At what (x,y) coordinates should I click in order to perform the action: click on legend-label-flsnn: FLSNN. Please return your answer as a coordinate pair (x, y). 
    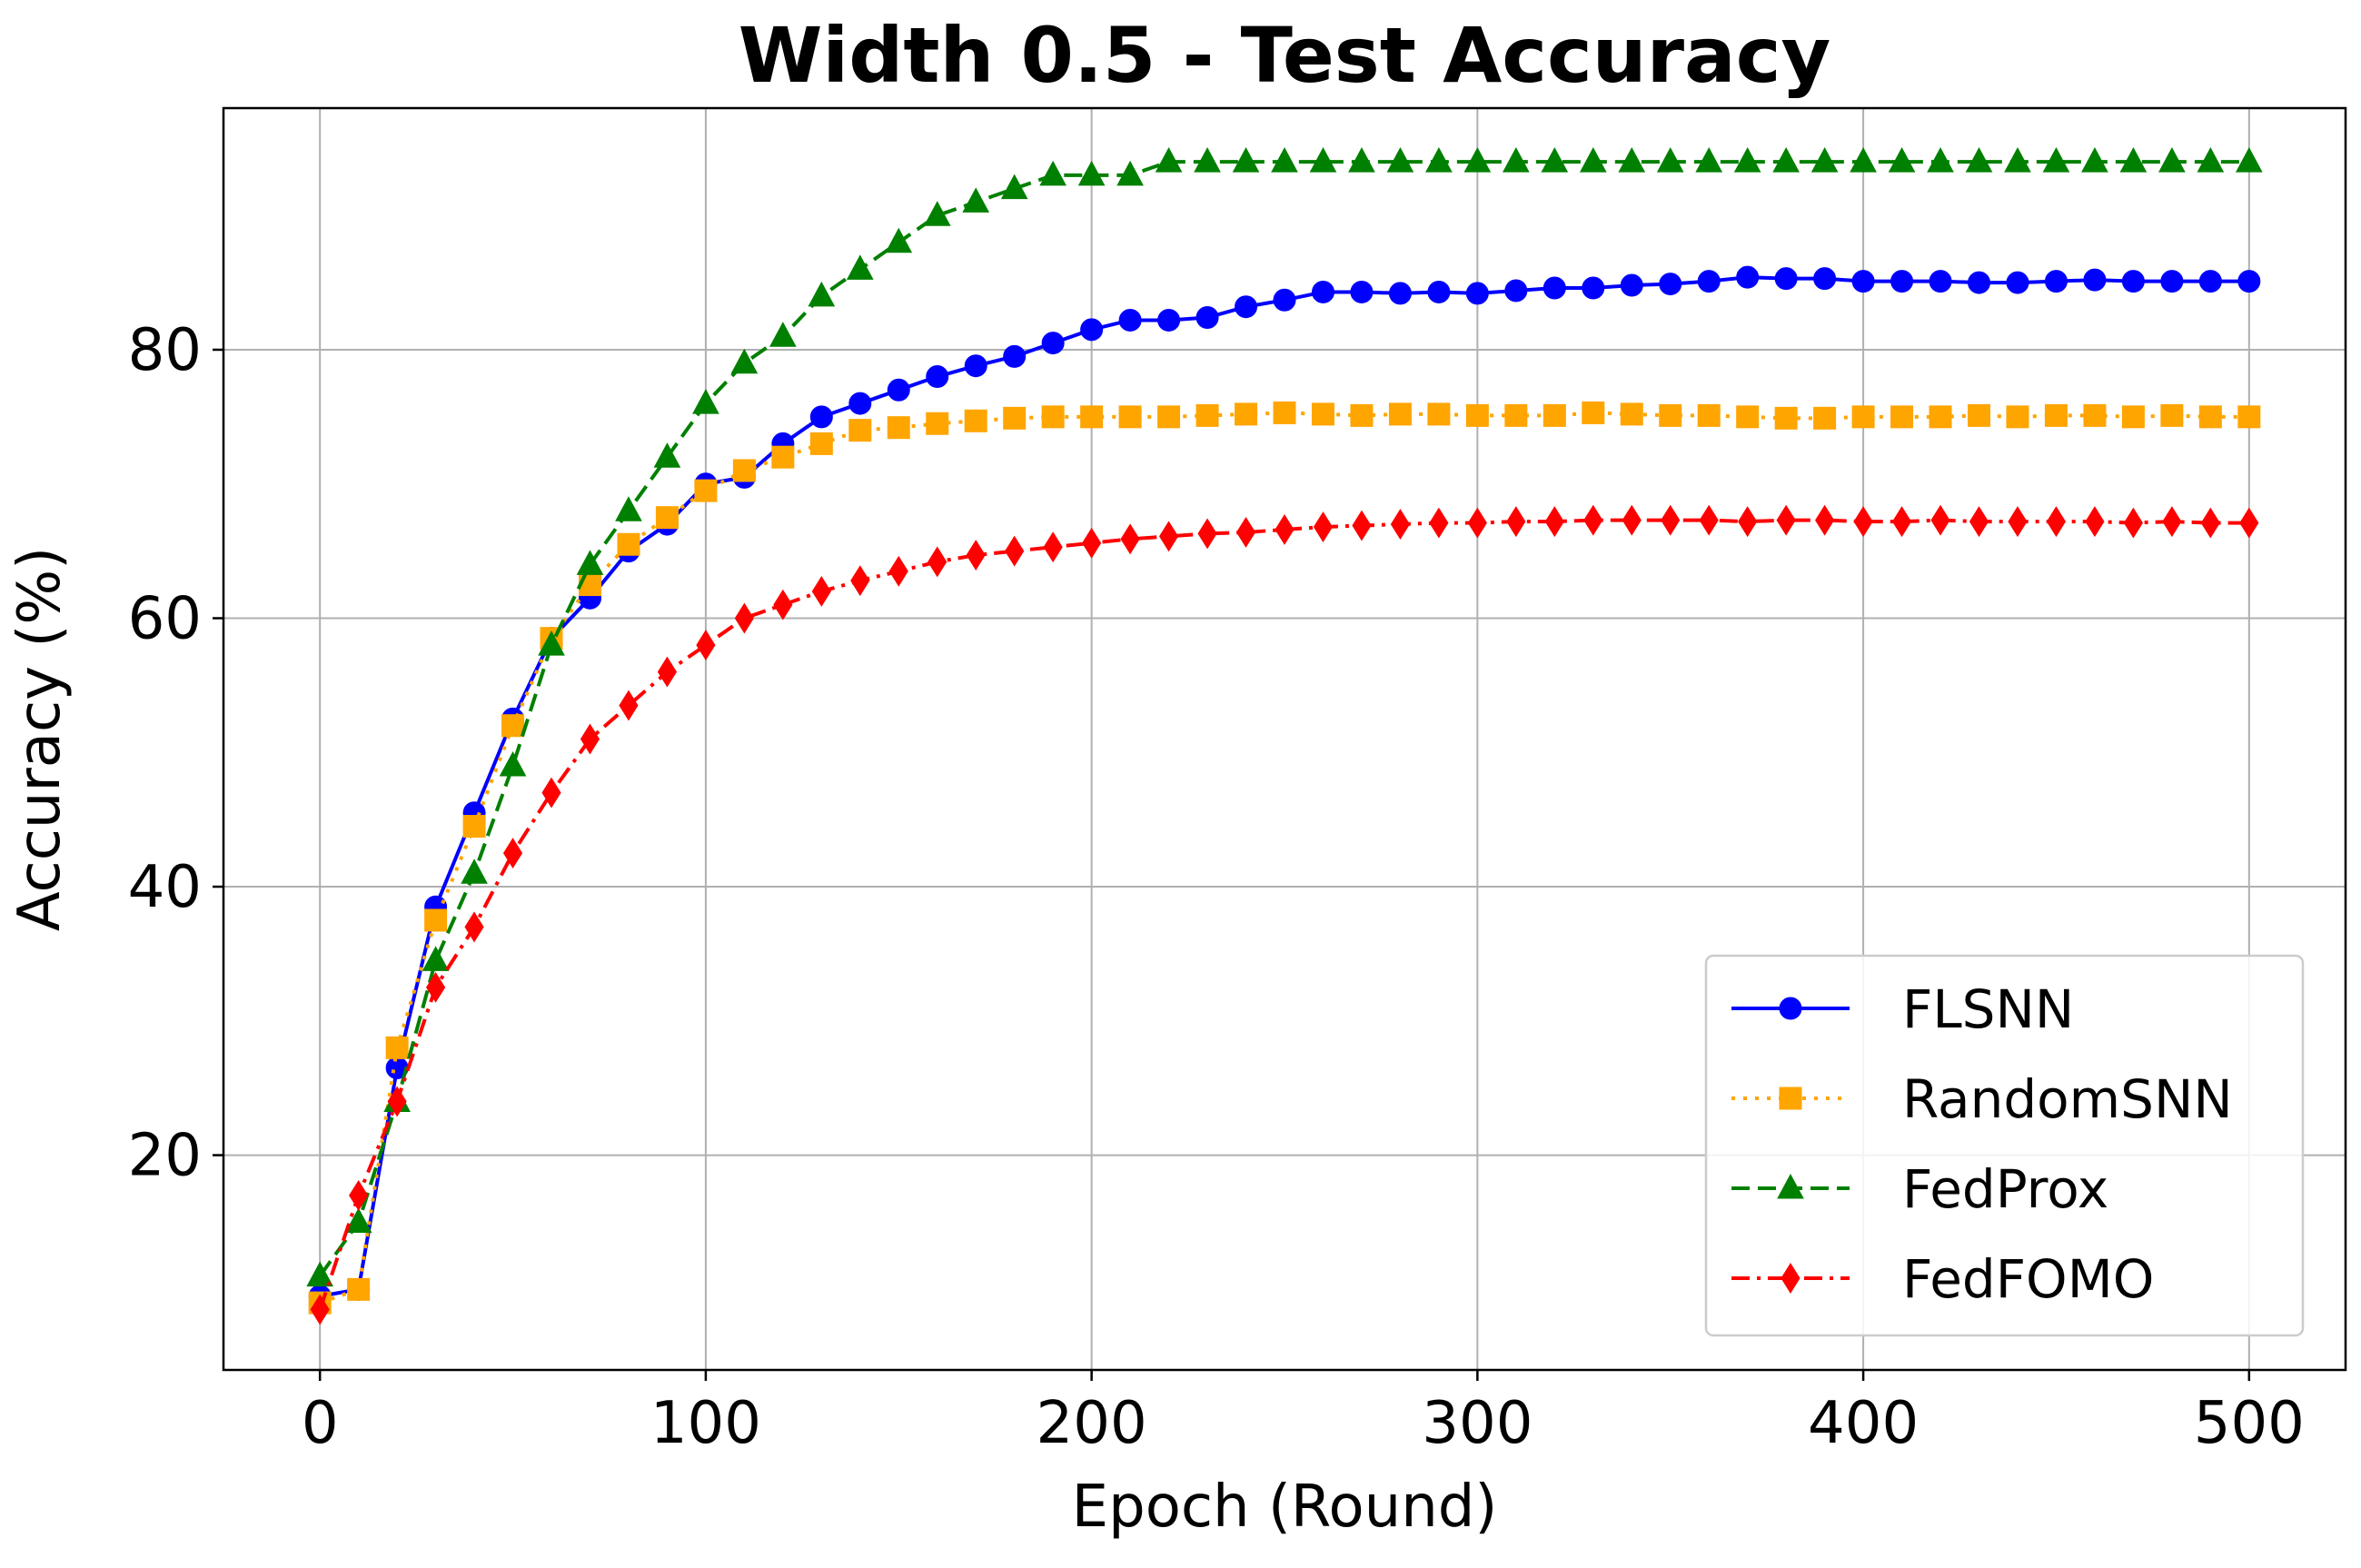
    Looking at the image, I should click on (1988, 1009).